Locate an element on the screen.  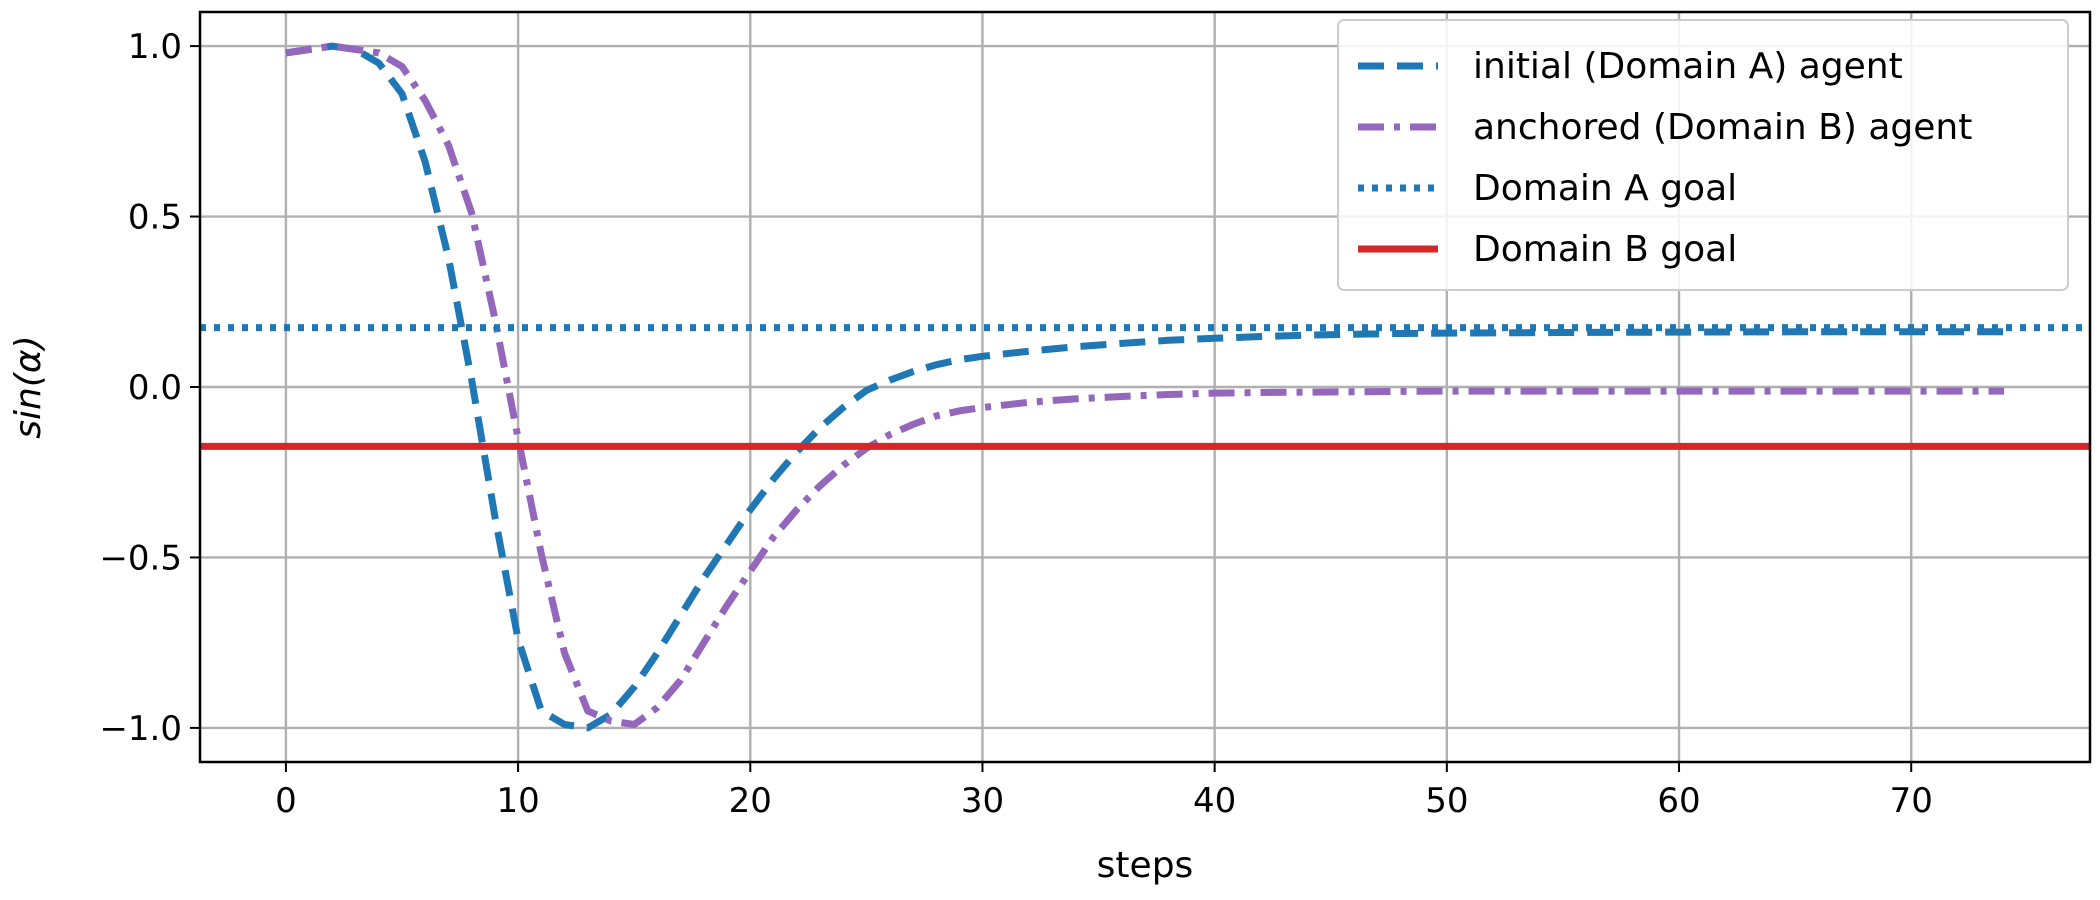
x-tick-label: 10 is located at coordinates (517, 801).